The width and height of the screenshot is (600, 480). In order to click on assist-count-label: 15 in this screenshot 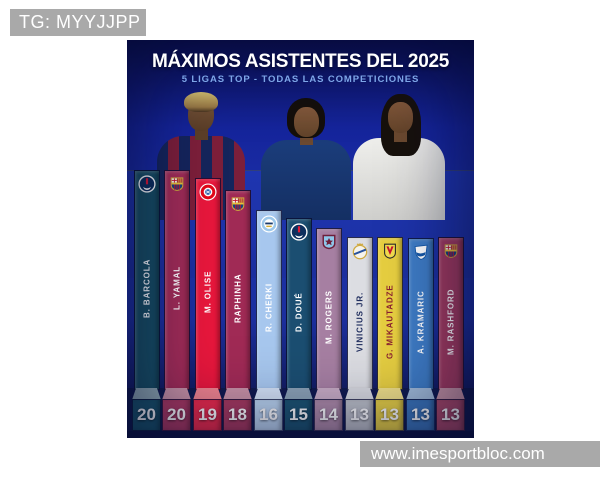, I will do `click(298, 415)`.